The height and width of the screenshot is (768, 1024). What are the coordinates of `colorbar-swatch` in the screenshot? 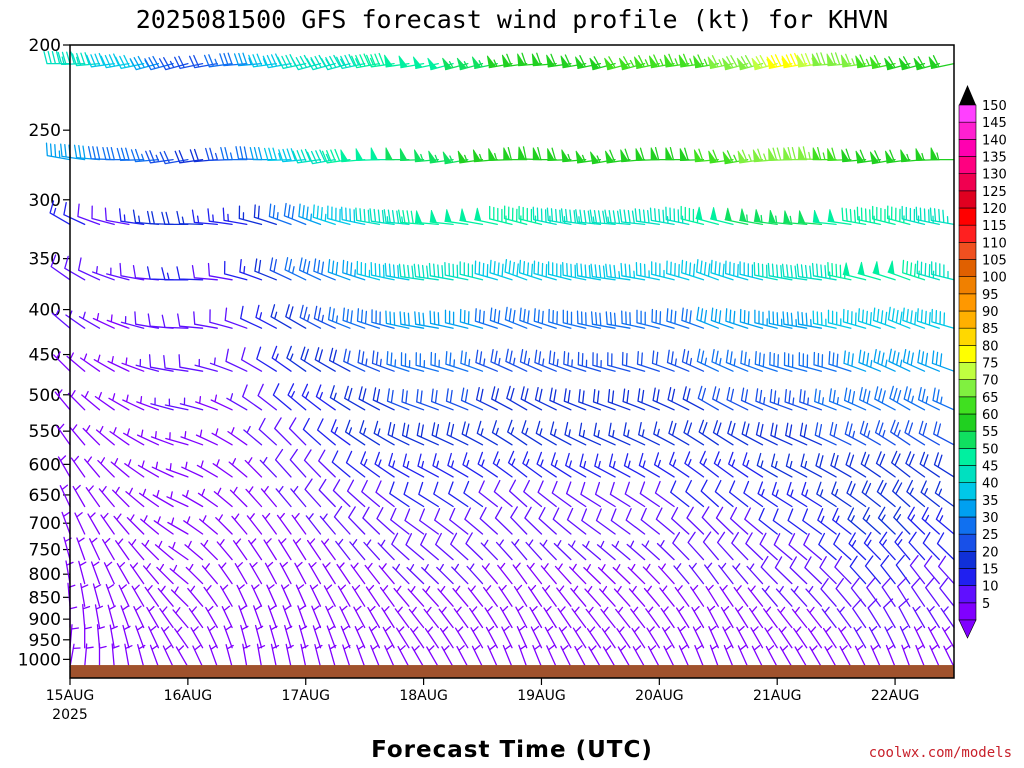 It's located at (967, 594).